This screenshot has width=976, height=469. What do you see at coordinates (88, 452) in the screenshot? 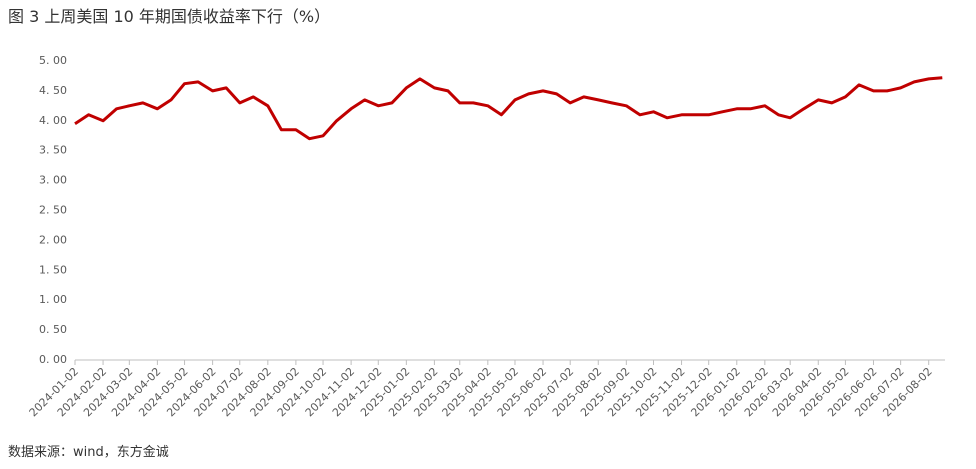
I see `source-note: 数据来源：wind，东方金诚` at bounding box center [88, 452].